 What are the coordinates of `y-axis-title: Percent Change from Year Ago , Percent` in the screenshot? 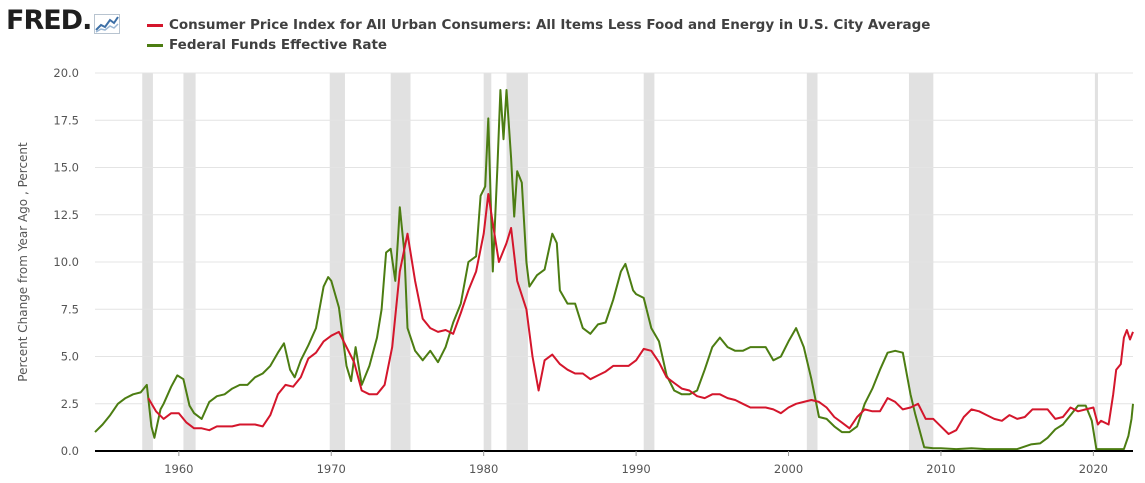 It's located at (23, 262).